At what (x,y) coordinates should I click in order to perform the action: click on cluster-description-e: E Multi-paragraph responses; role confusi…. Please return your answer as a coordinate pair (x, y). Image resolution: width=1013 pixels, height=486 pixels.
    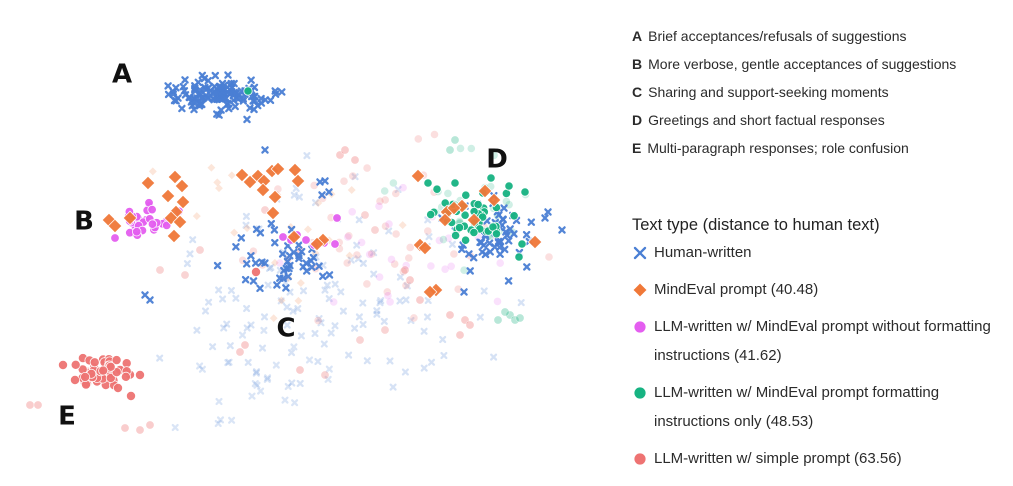
    Looking at the image, I should click on (817, 148).